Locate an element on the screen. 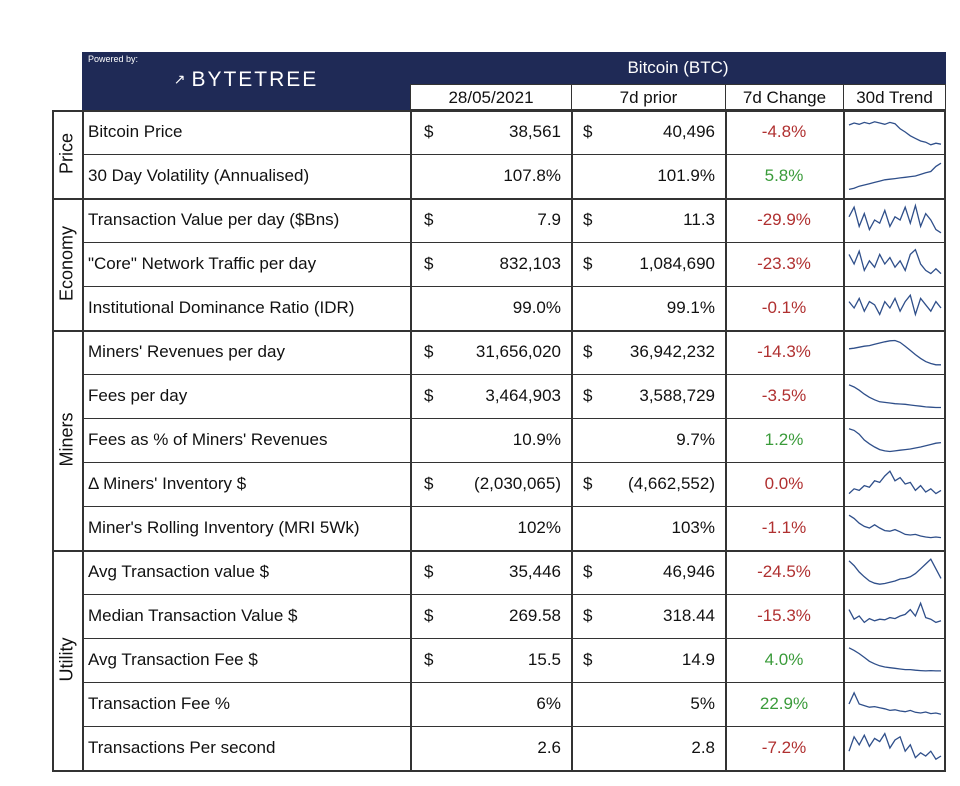  prior-value: 11.3 is located at coordinates (699, 219).